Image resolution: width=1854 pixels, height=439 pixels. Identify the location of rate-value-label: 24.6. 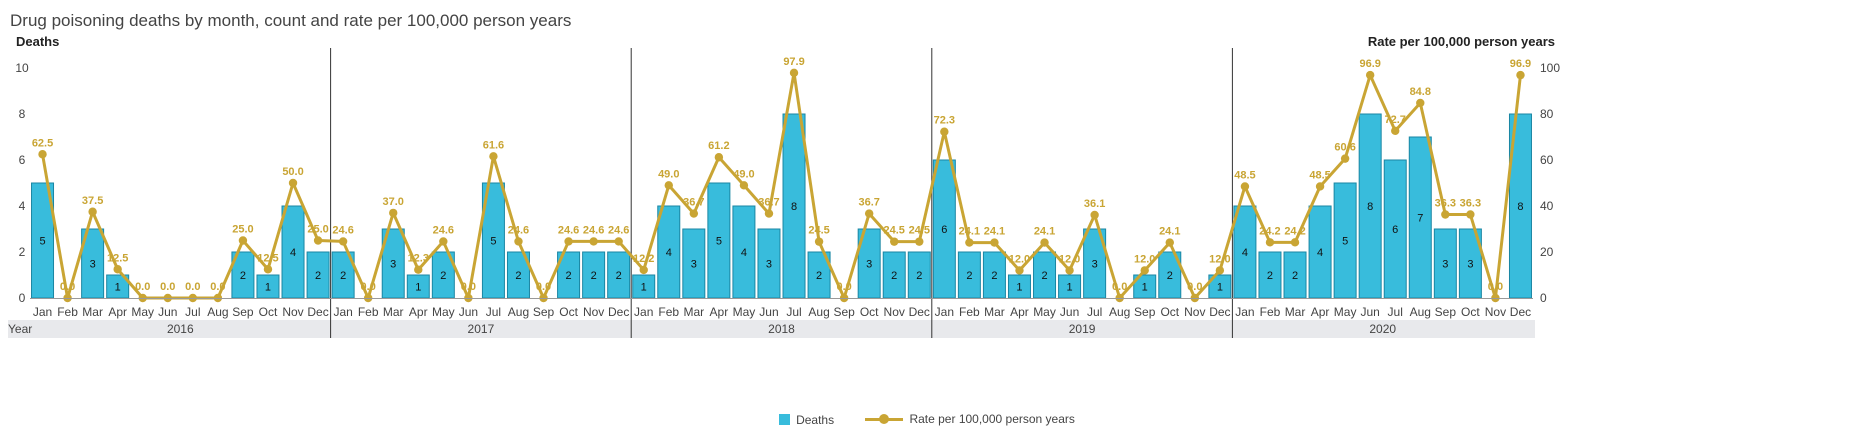
(568, 230).